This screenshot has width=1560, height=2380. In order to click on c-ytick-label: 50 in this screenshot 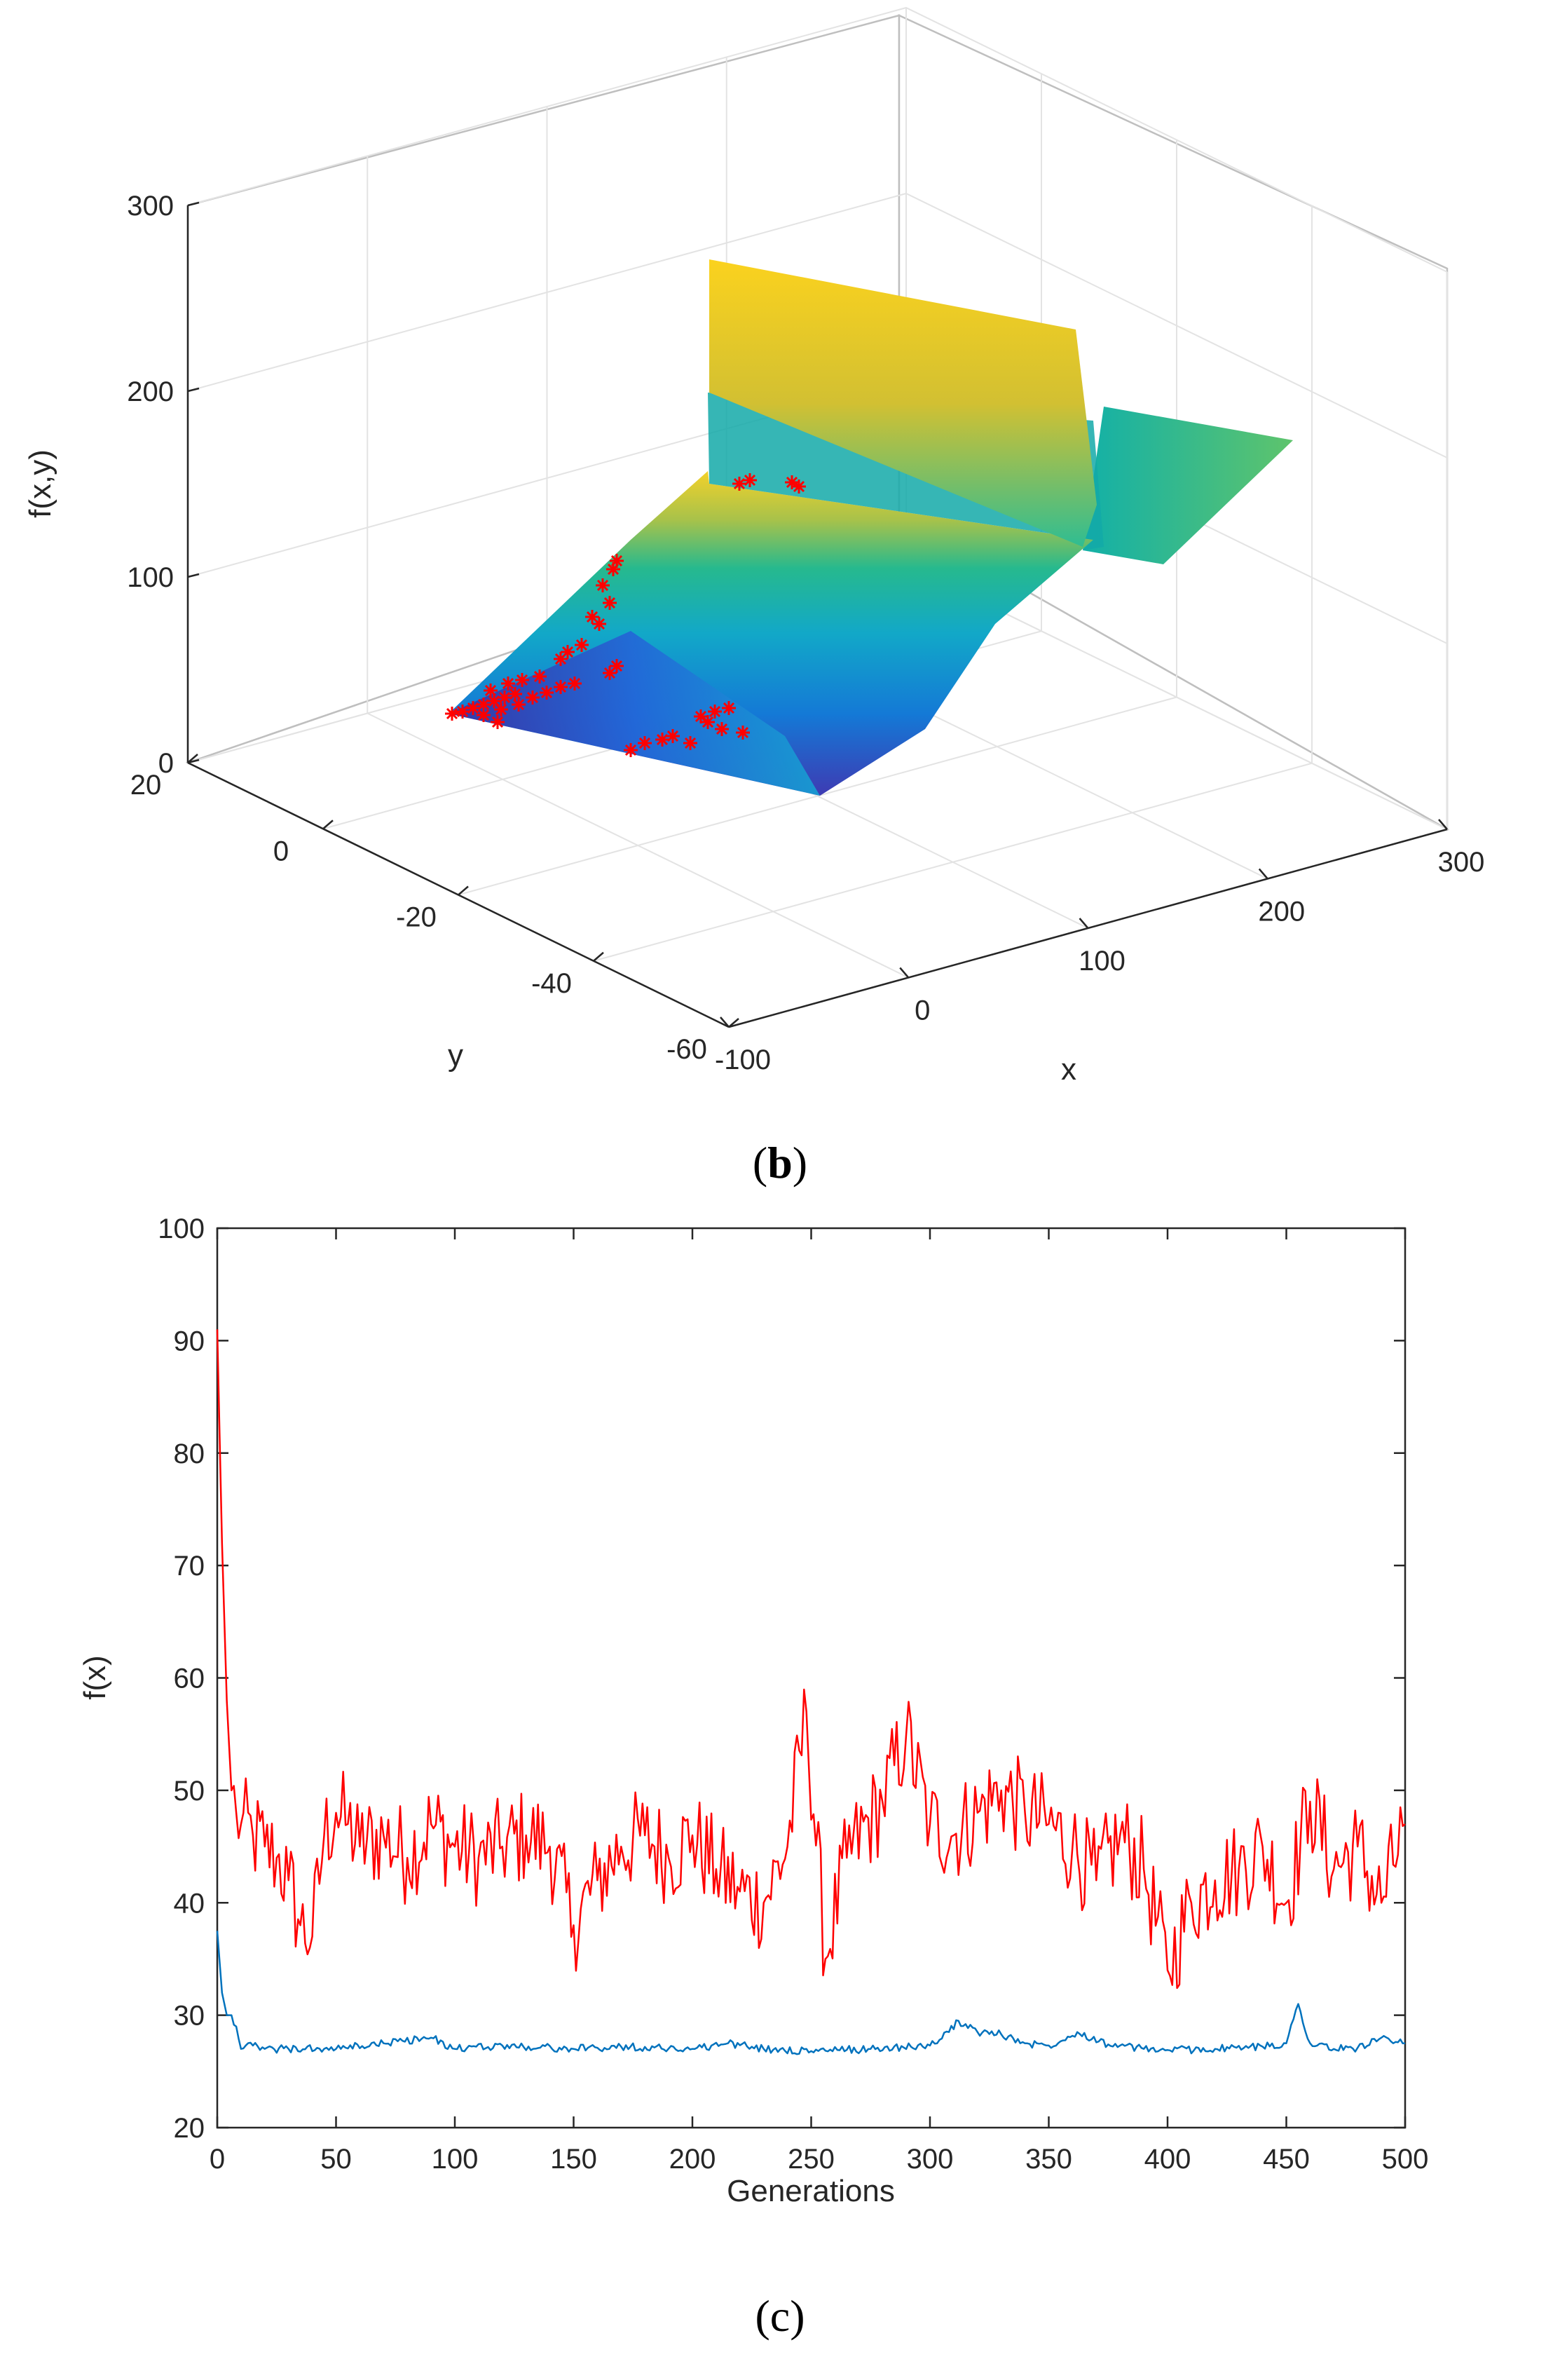, I will do `click(189, 1791)`.